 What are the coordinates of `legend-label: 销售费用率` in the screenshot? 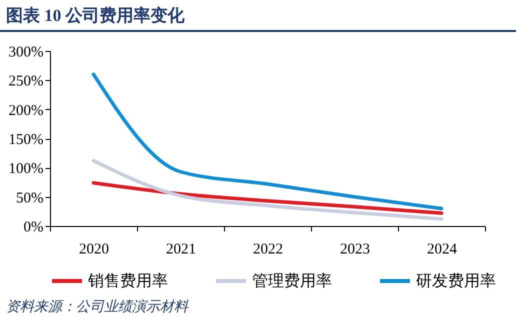 It's located at (127, 281).